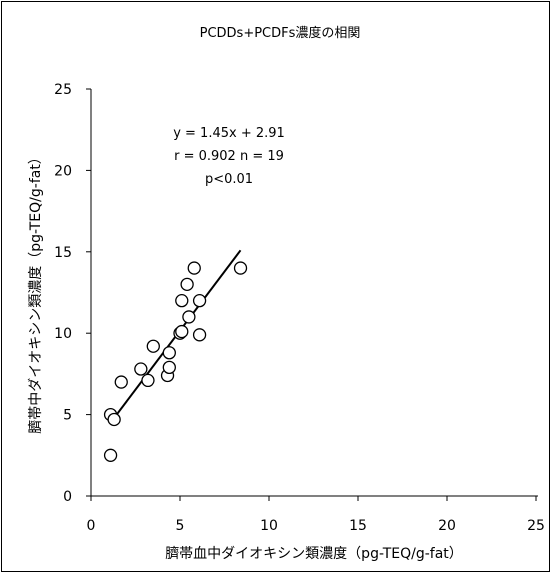  I want to click on x-tick-label: 0, so click(91, 526).